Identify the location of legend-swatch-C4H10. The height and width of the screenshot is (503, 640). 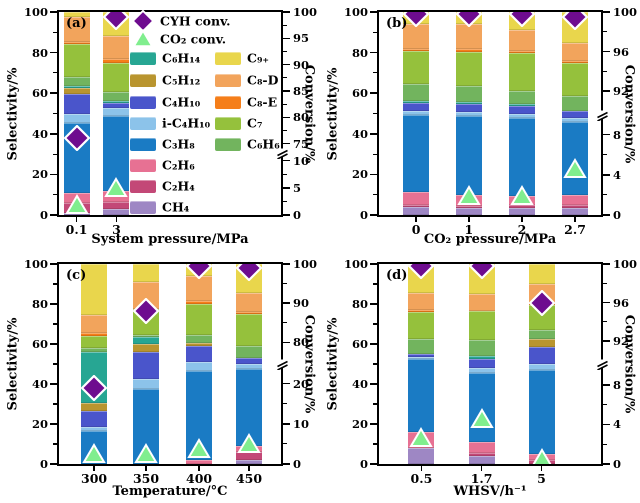
(143, 102).